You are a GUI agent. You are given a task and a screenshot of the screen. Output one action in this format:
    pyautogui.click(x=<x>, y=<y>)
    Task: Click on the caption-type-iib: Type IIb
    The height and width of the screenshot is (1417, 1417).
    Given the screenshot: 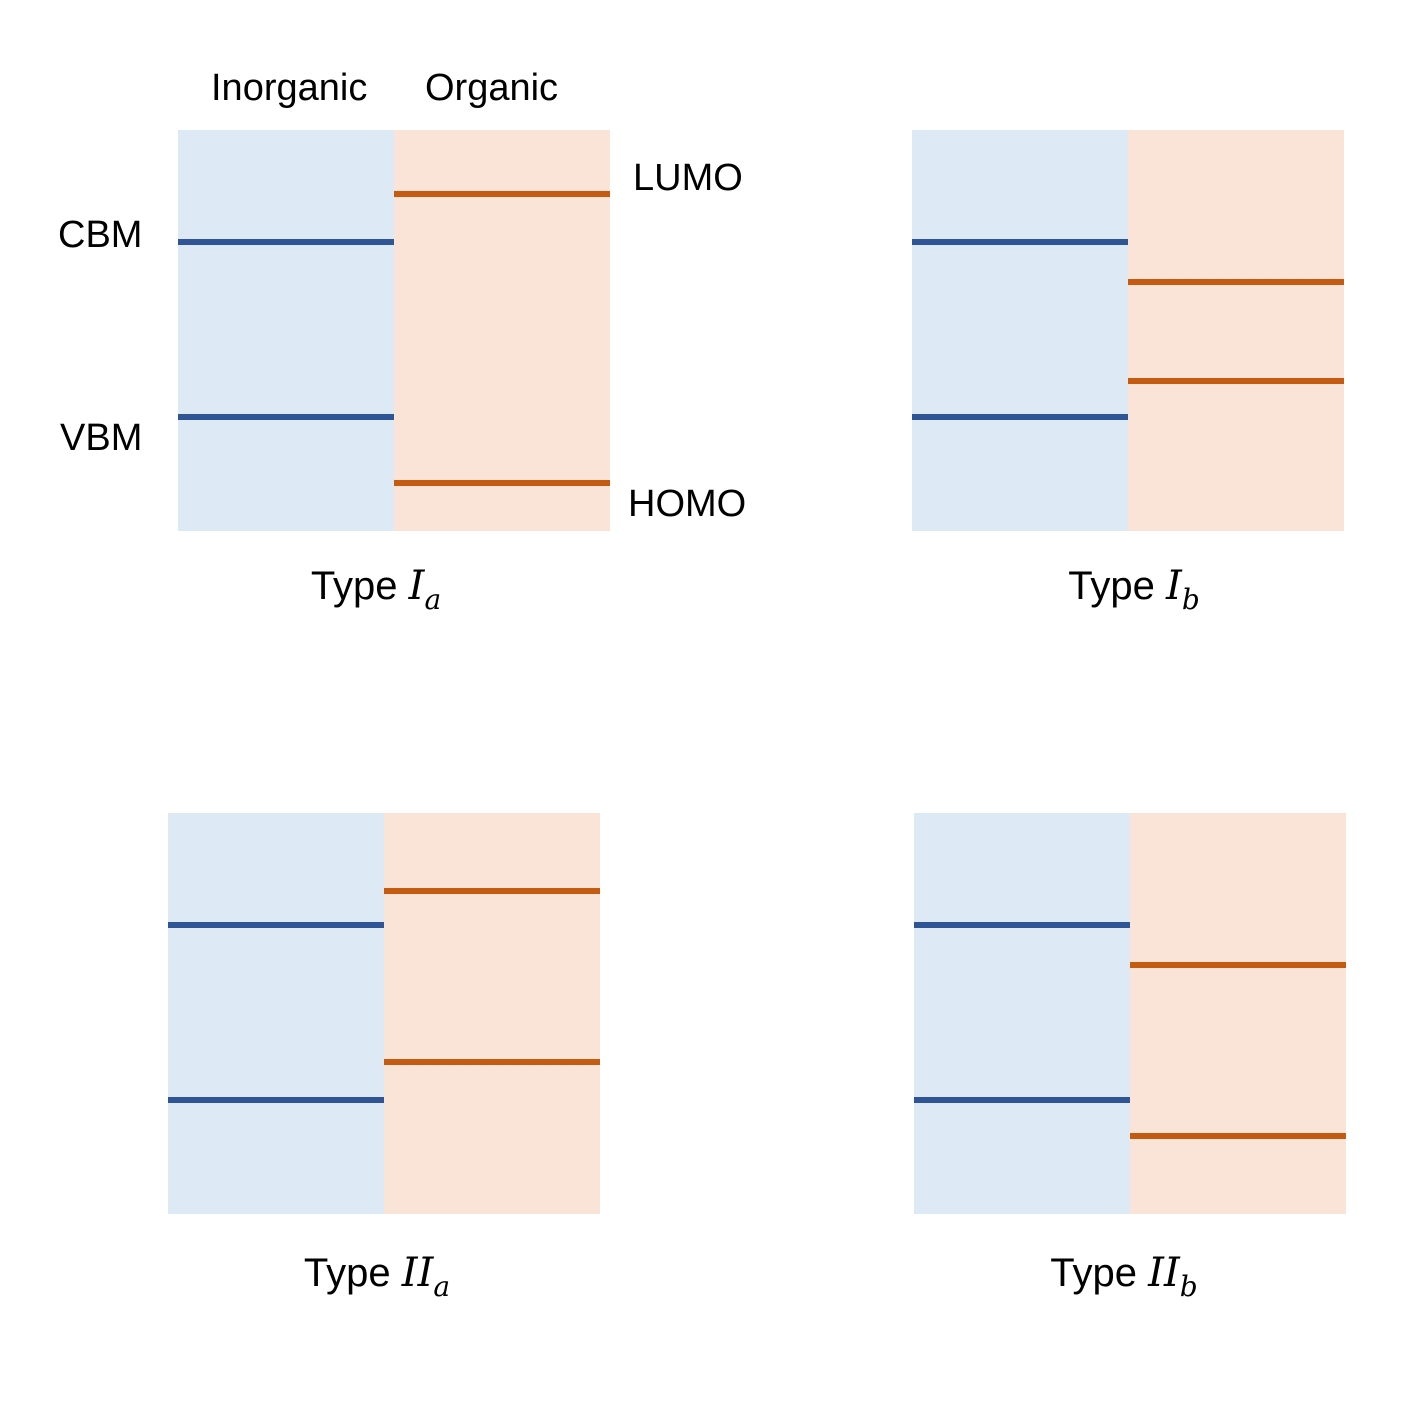 What is the action you would take?
    pyautogui.click(x=1123, y=1277)
    